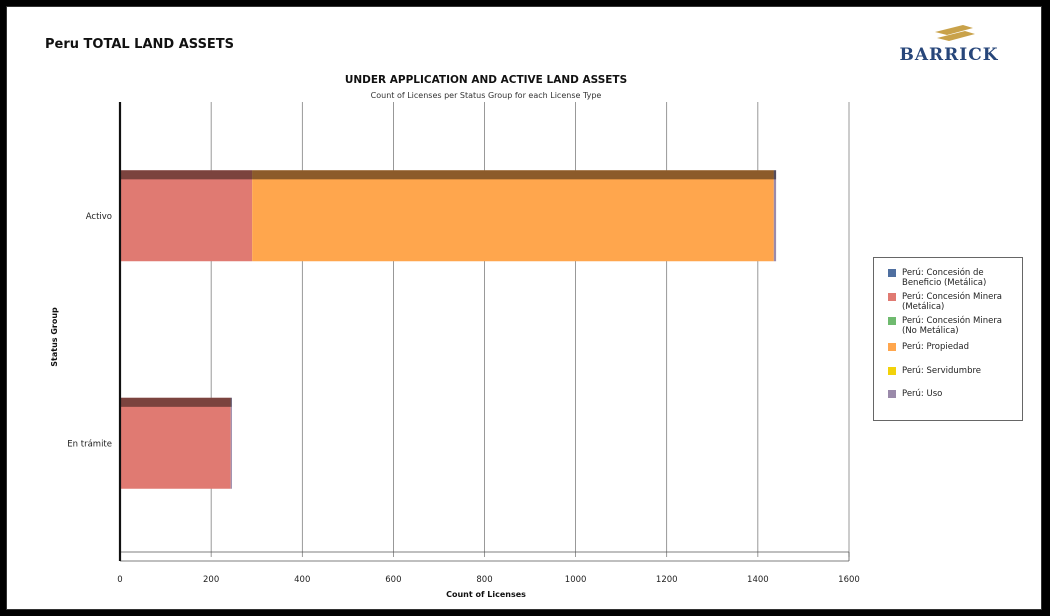 The height and width of the screenshot is (616, 1050). I want to click on y-axis-label: Status Group, so click(54, 337).